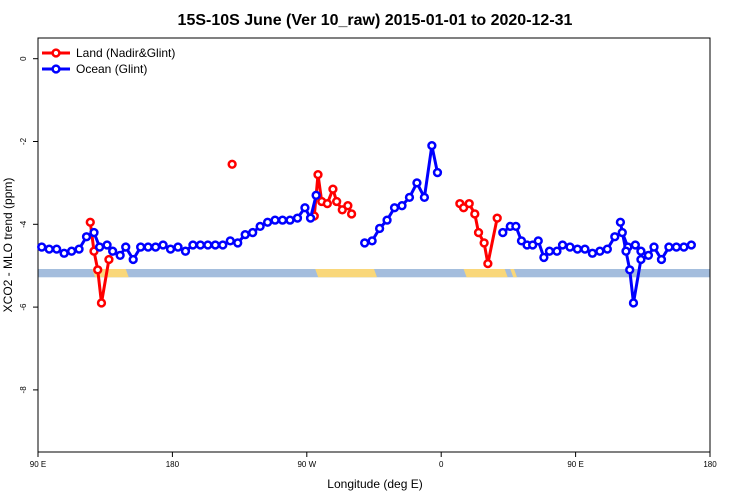 The image size is (750, 500). What do you see at coordinates (23, 390) in the screenshot?
I see `y-tick-label-4: -8` at bounding box center [23, 390].